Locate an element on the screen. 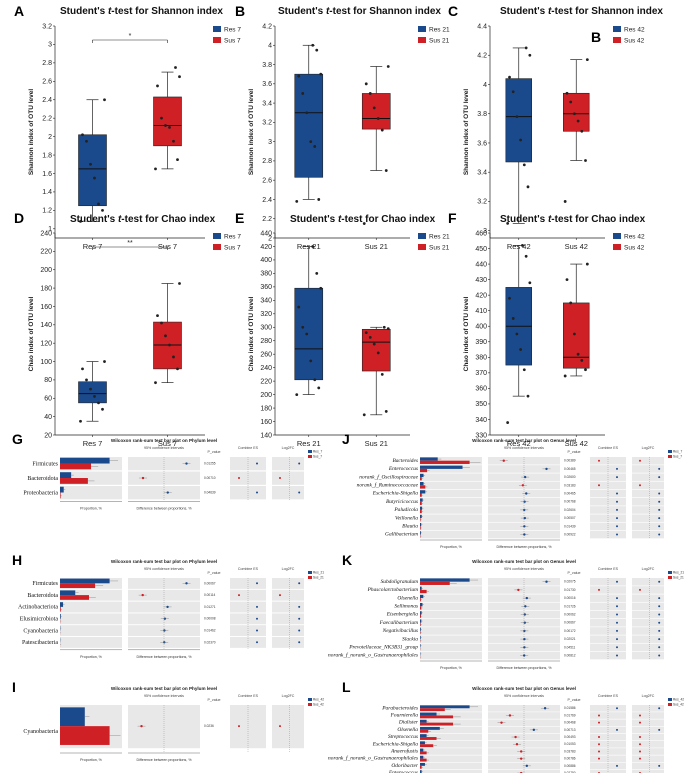 Image resolution: width=685 pixels, height=773 pixels. p-value: 0.00507 is located at coordinates (570, 518).